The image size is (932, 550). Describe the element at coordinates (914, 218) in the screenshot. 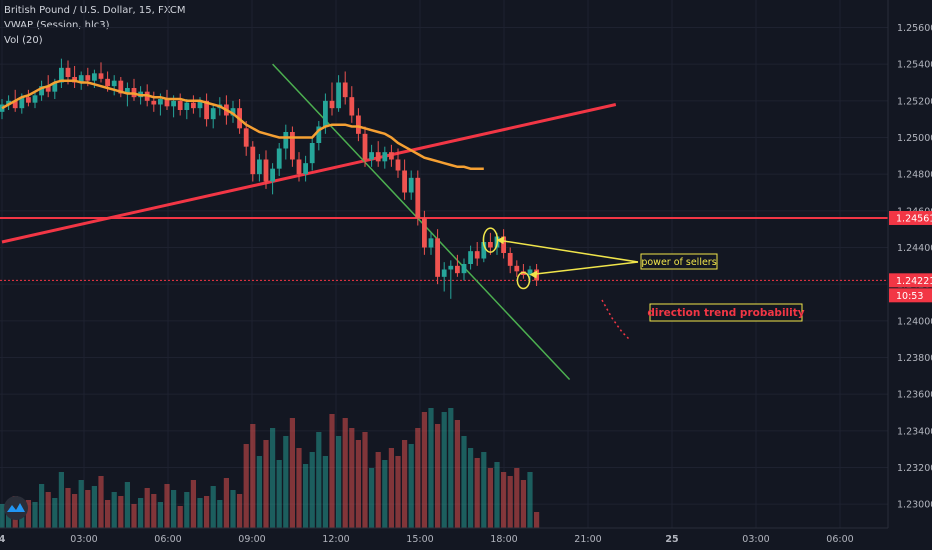

I see `price-tag-label: 1.24561` at that location.